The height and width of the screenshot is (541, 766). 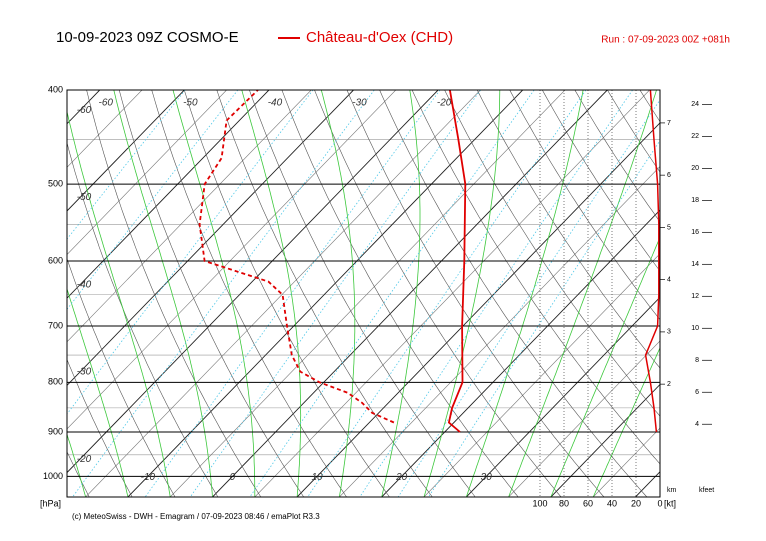 What do you see at coordinates (669, 279) in the screenshot?
I see `height-tick-label: 4` at bounding box center [669, 279].